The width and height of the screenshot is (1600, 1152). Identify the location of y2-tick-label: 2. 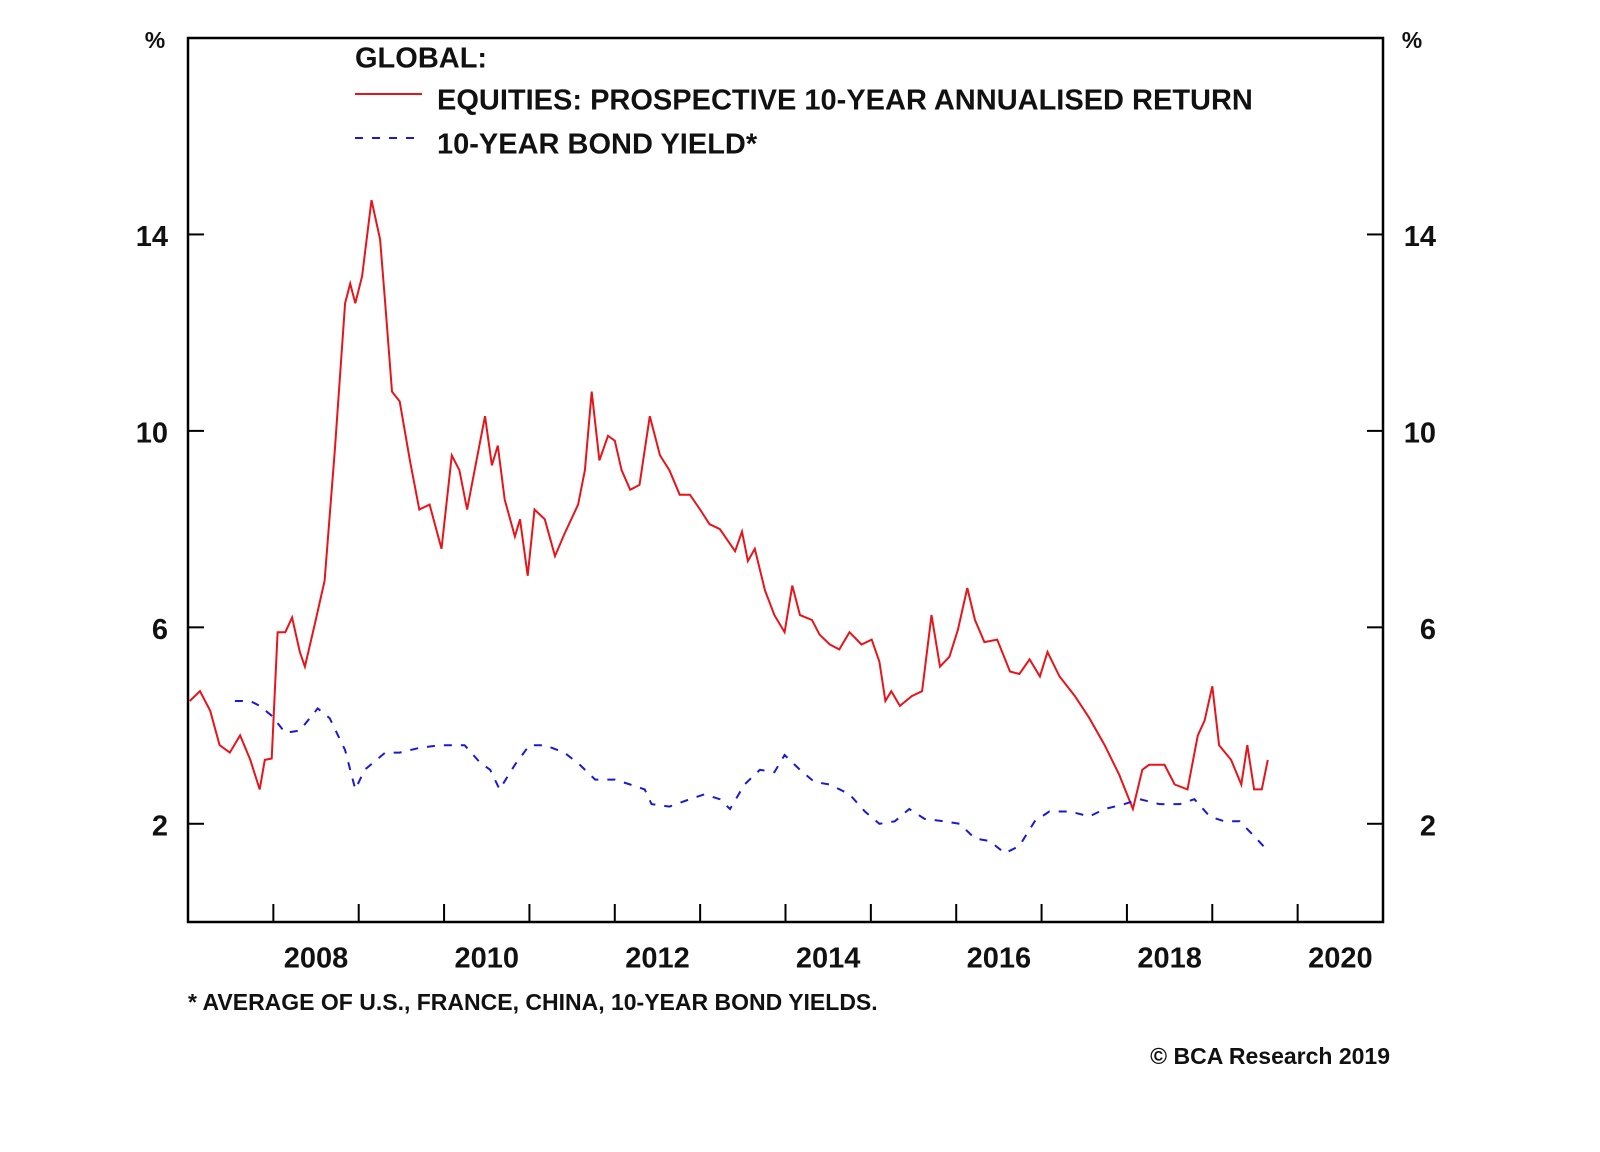
(1428, 826).